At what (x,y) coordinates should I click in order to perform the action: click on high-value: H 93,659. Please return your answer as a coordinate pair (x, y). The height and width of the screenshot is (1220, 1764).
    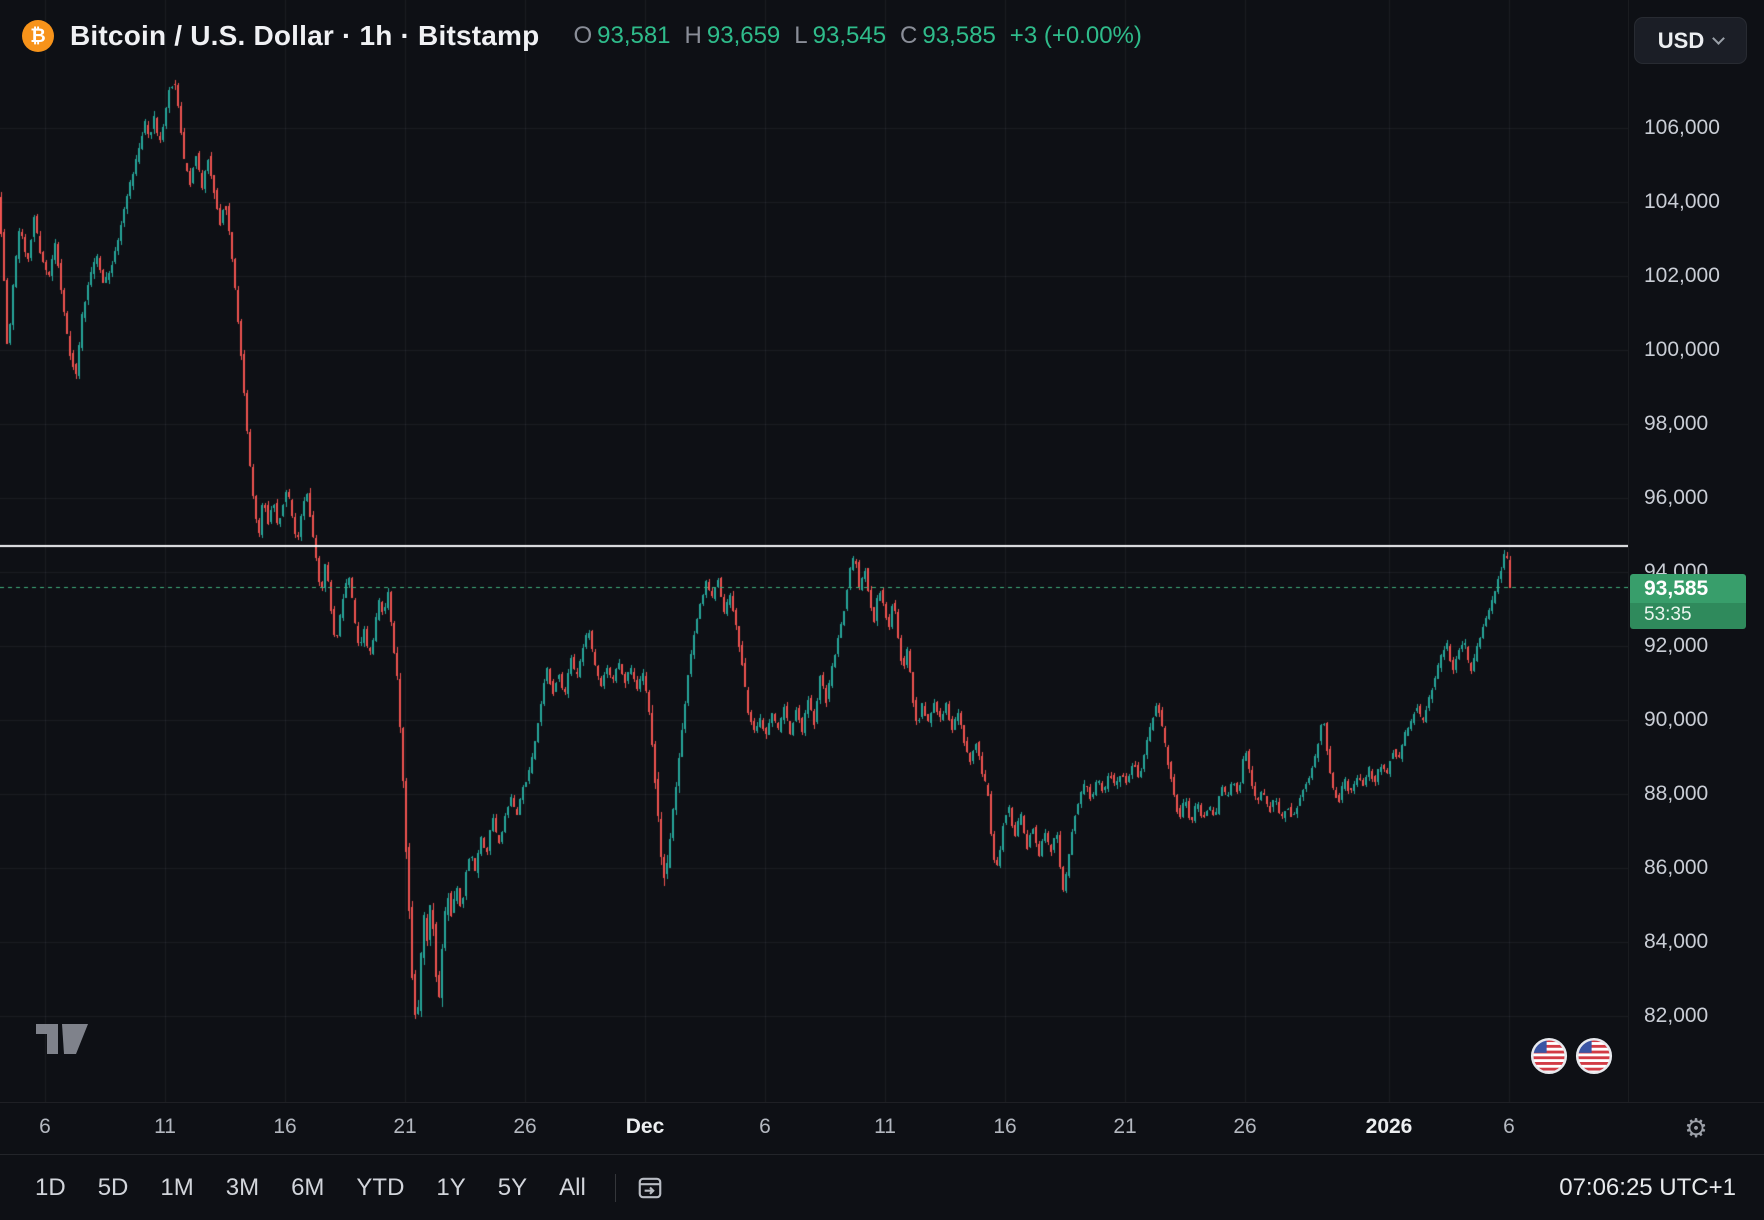
    Looking at the image, I should click on (733, 36).